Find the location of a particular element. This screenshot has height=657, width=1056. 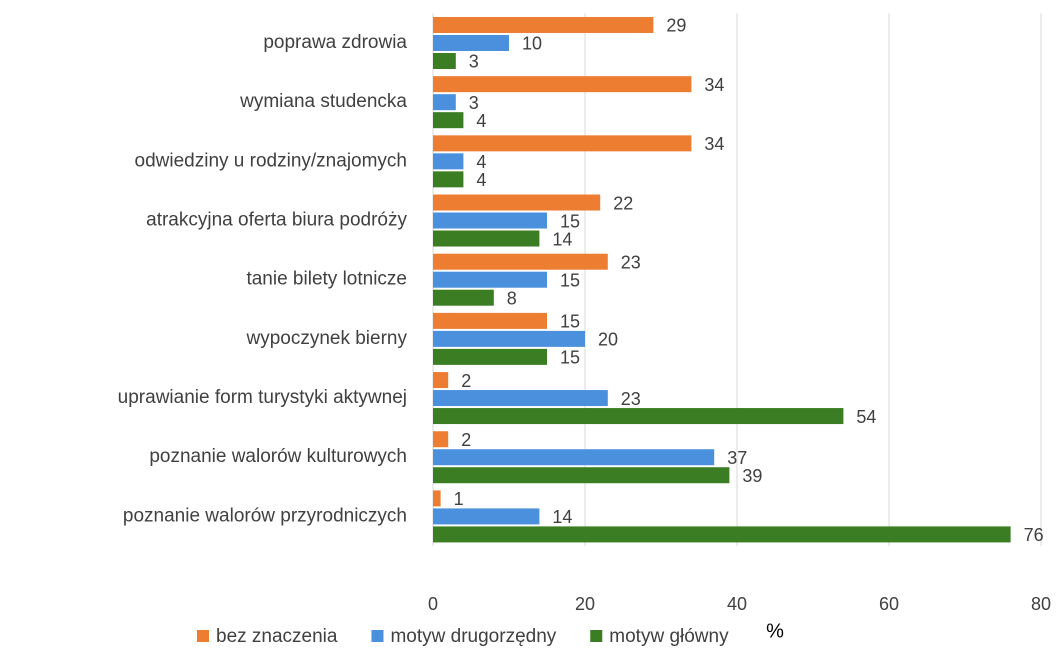

x-tick-label: 40 is located at coordinates (737, 604).